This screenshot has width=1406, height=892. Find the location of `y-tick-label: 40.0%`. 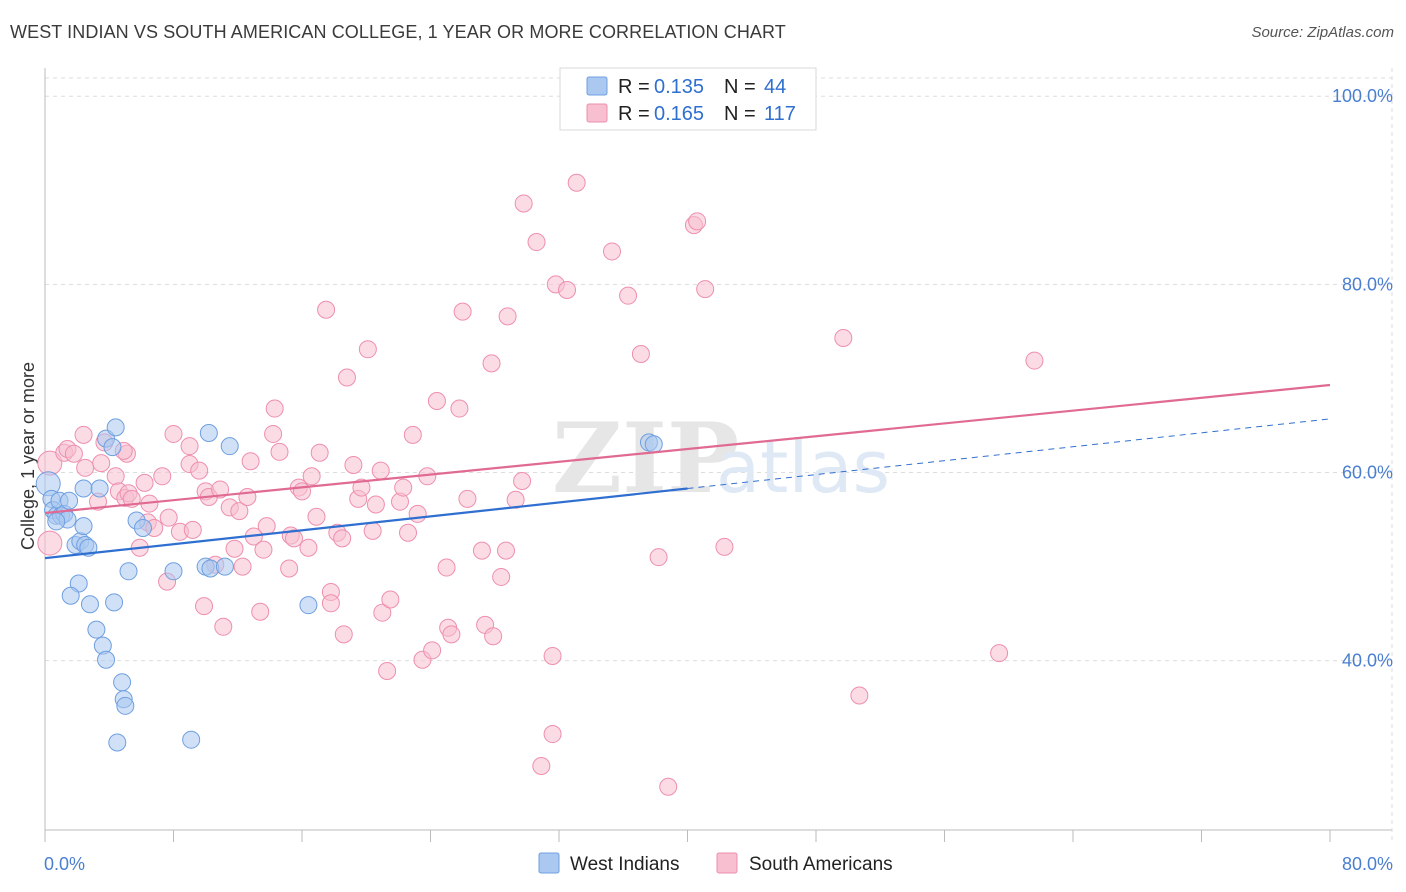

y-tick-label: 40.0% is located at coordinates (1367, 661).